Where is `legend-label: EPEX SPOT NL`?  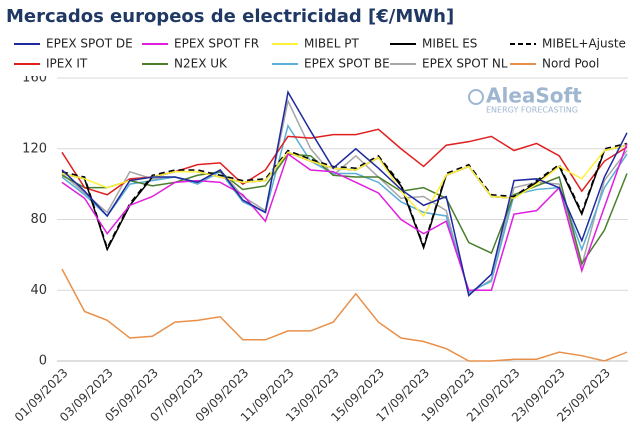
legend-label: EPEX SPOT NL is located at coordinates (465, 64).